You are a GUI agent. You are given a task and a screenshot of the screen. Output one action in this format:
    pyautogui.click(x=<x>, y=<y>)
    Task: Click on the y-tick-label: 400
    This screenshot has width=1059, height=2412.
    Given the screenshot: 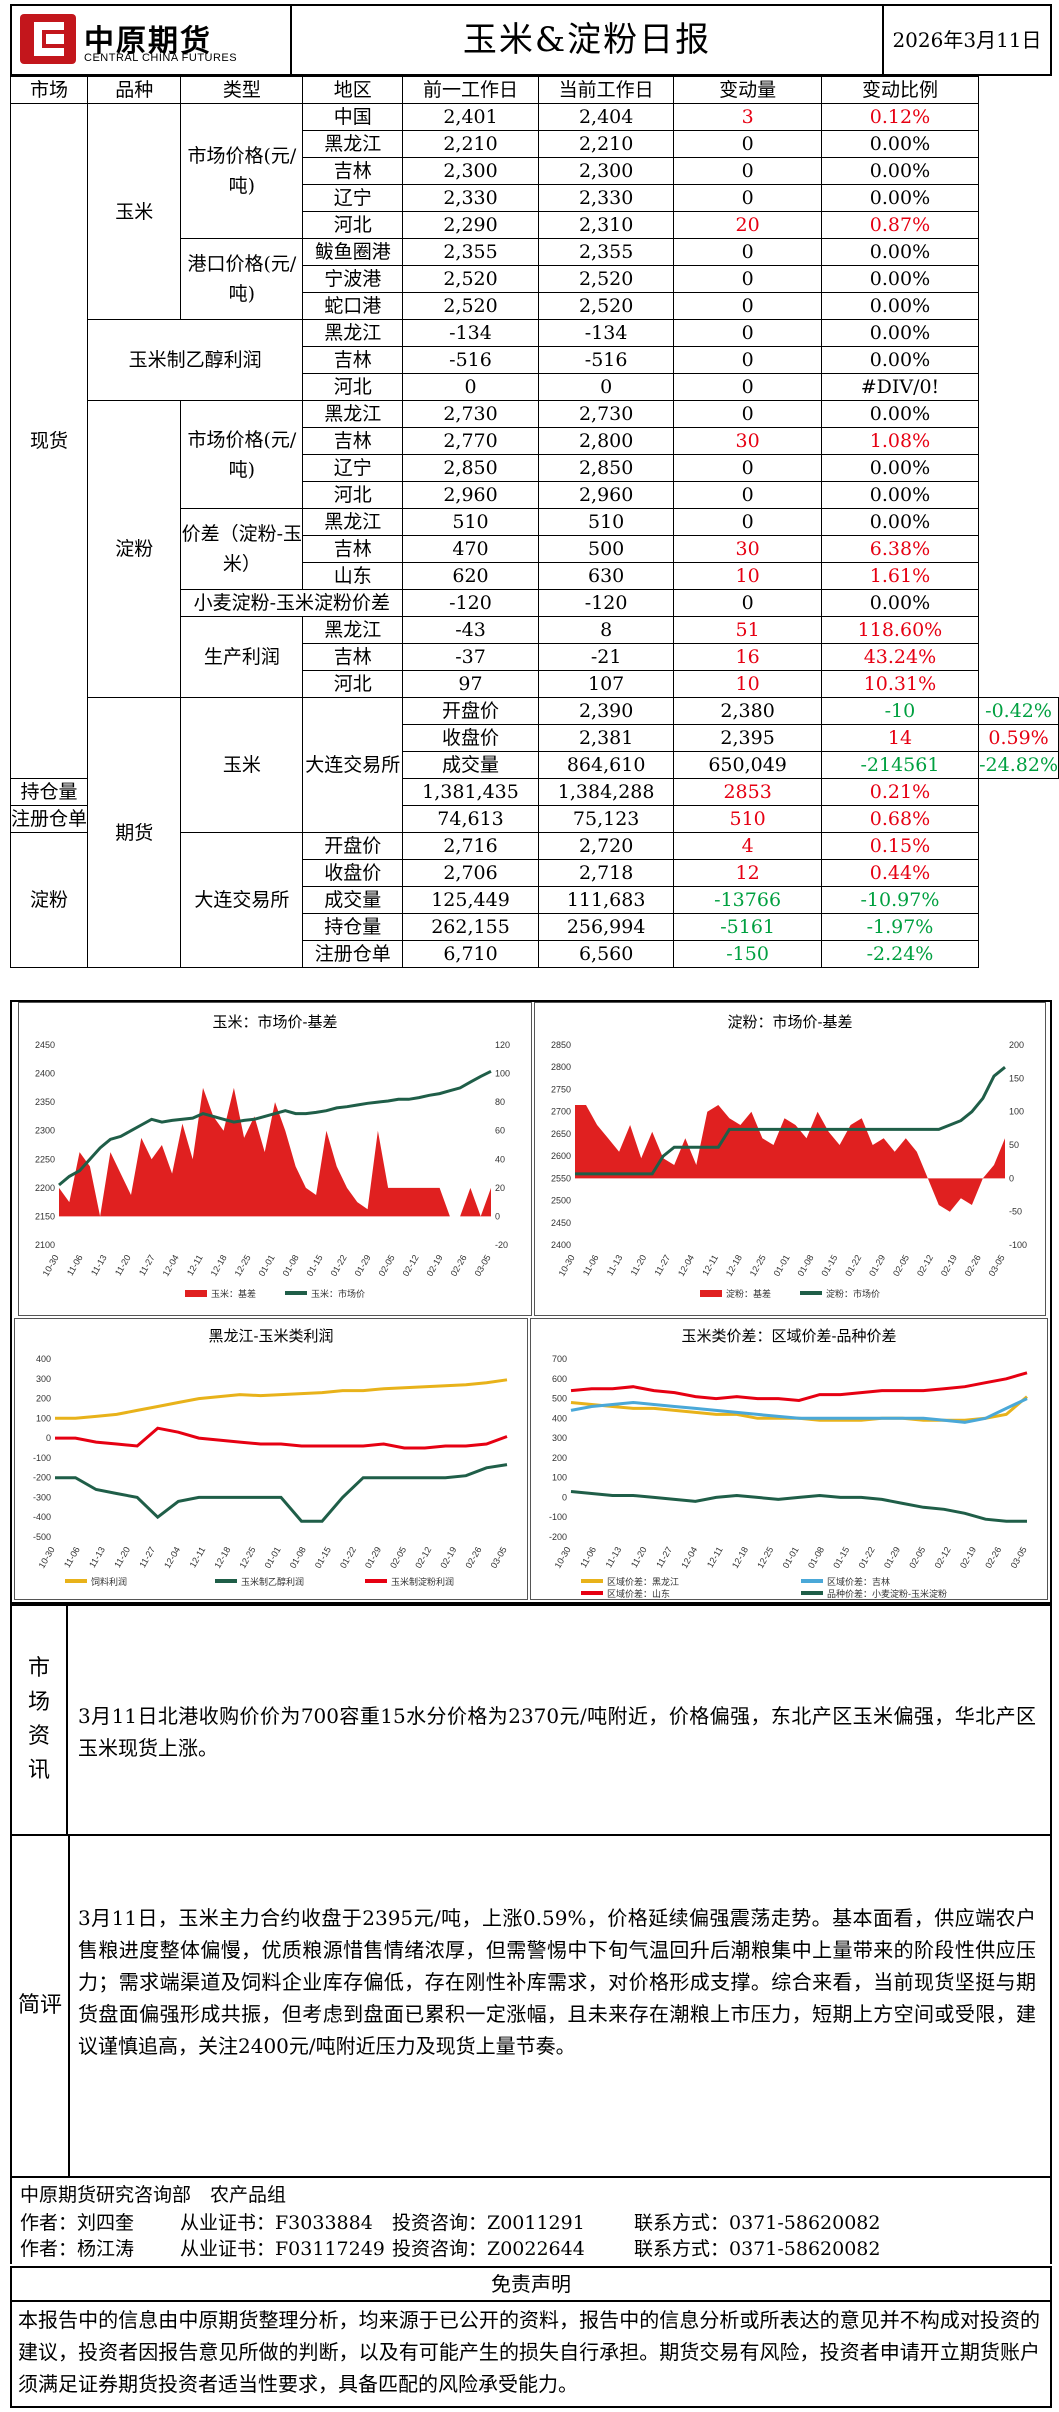 What is the action you would take?
    pyautogui.click(x=43, y=1359)
    